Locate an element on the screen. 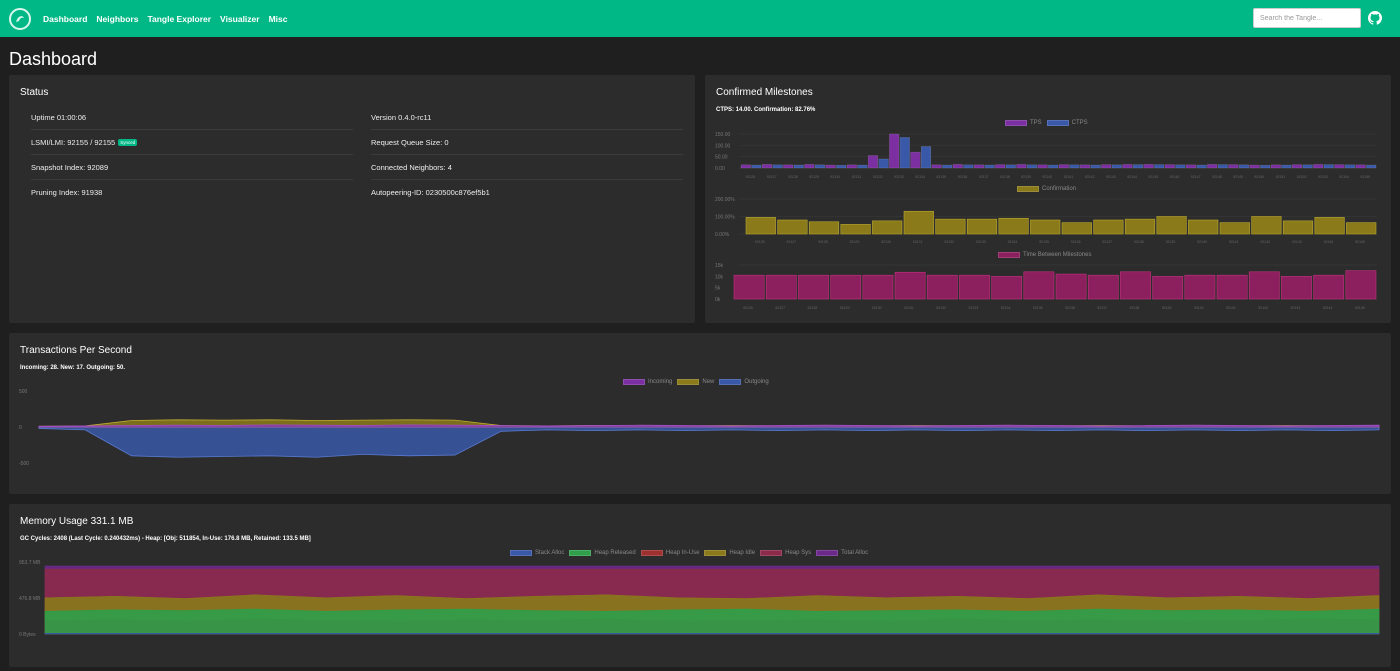 Image resolution: width=1400 pixels, height=671 pixels. tps-ctps-x-tick: 92135 is located at coordinates (941, 177).